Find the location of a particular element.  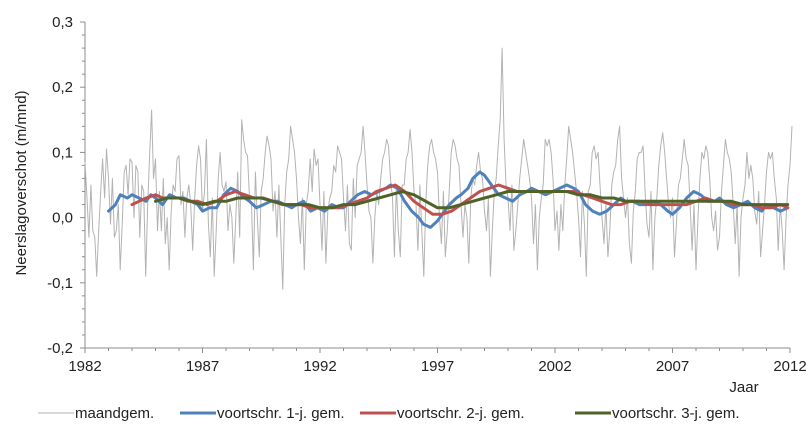

y-tick-label: -0,1 is located at coordinates (60, 283).